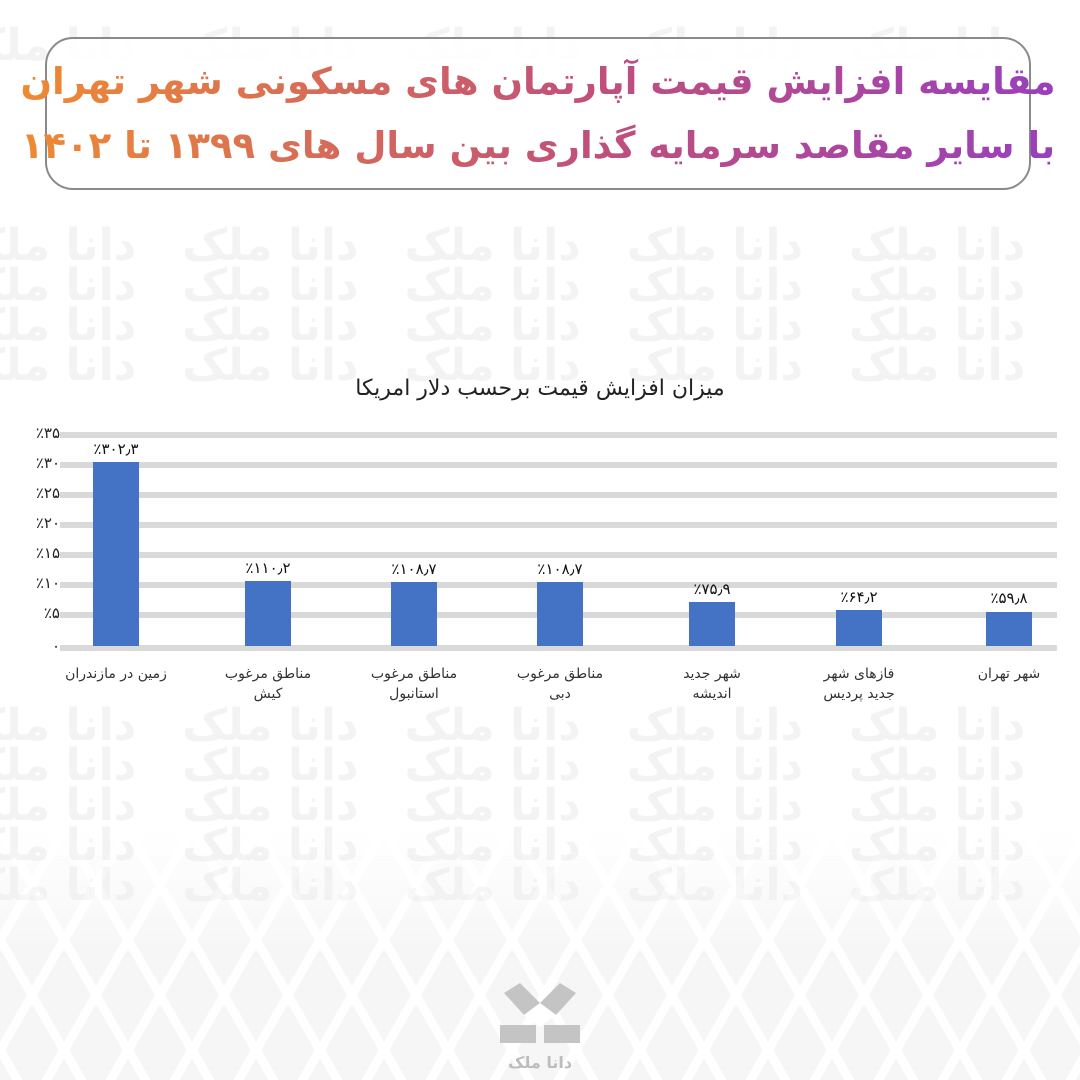 The width and height of the screenshot is (1080, 1080). I want to click on bar-value-label: ٪۵۹٫۸, so click(1009, 598).